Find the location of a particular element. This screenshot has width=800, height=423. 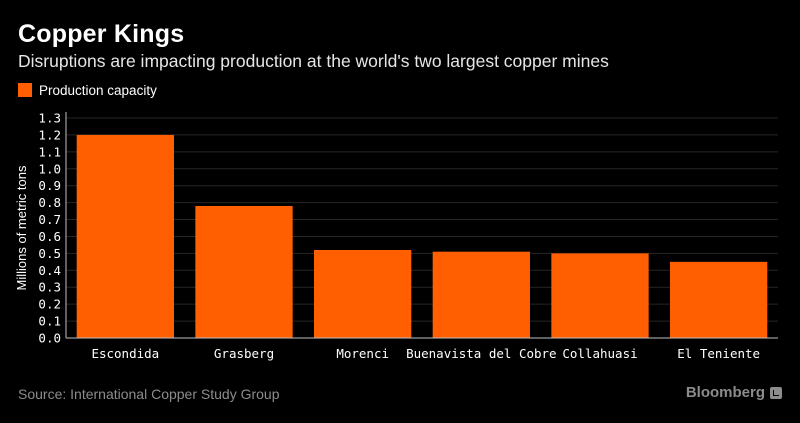

y-tick-label: 0.3 is located at coordinates (49, 287).